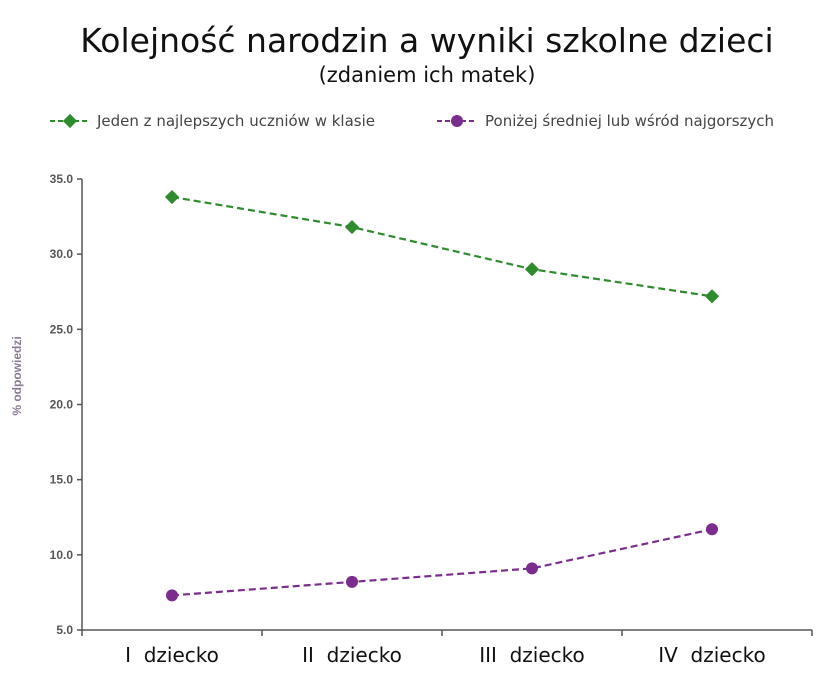 The height and width of the screenshot is (679, 830). I want to click on y-tick-label: 10.0, so click(62, 555).